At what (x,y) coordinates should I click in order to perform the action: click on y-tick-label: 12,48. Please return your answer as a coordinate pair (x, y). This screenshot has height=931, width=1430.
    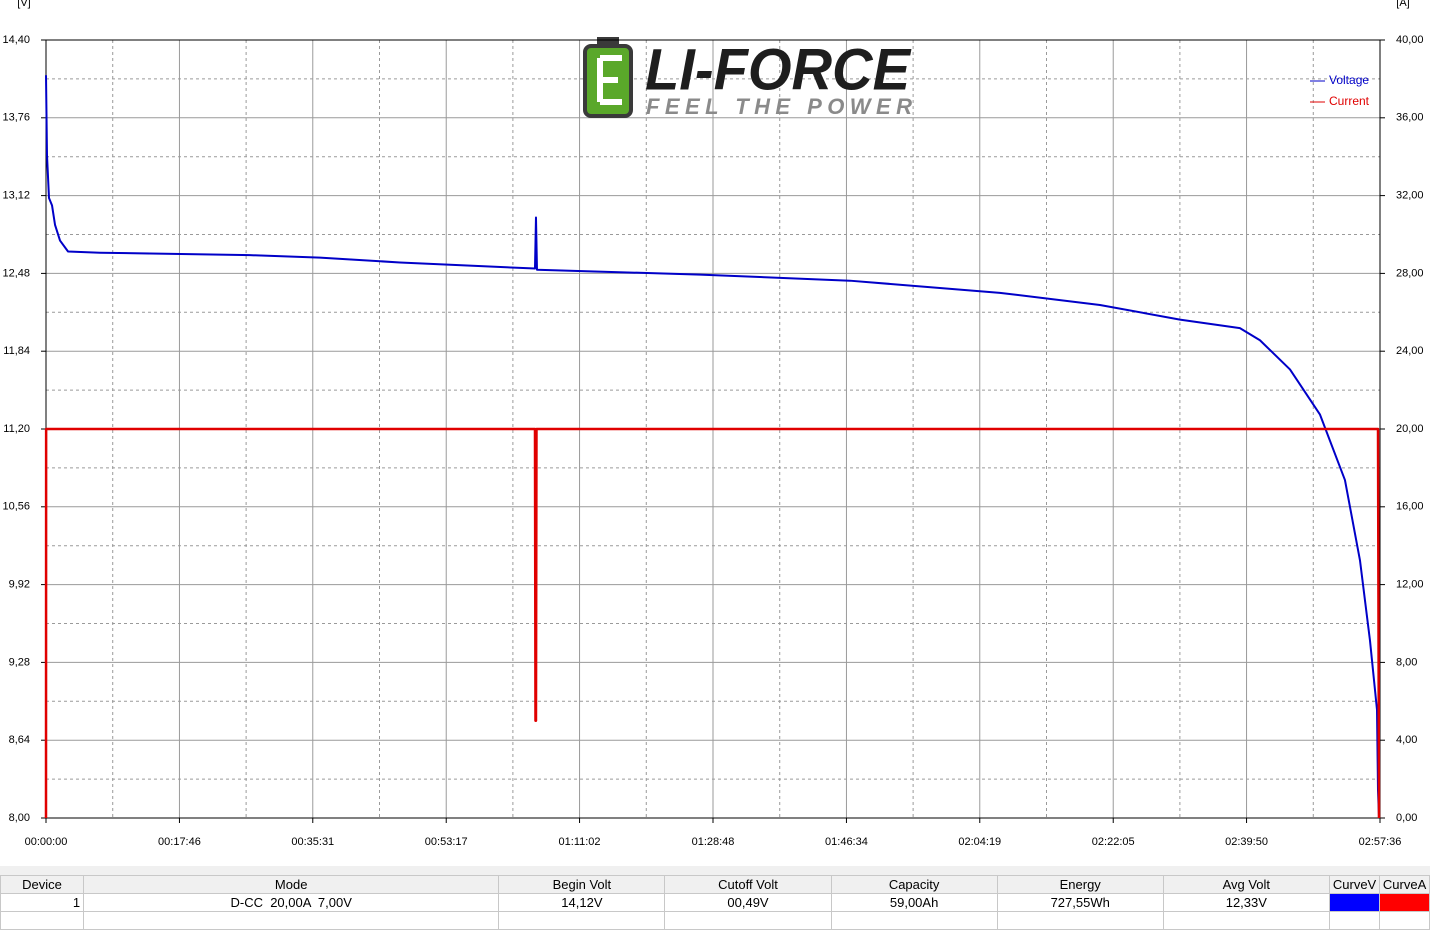
    Looking at the image, I should click on (16, 273).